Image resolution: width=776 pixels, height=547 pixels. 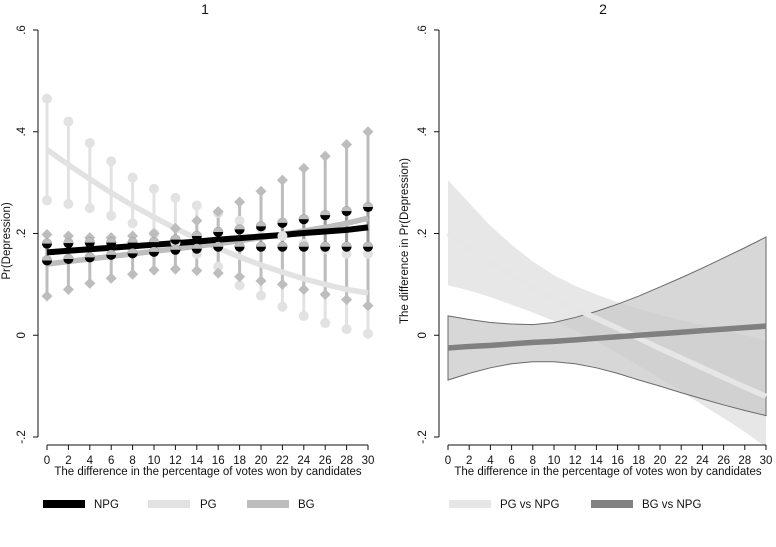 I want to click on y-tick-label: .6, so click(x=423, y=30).